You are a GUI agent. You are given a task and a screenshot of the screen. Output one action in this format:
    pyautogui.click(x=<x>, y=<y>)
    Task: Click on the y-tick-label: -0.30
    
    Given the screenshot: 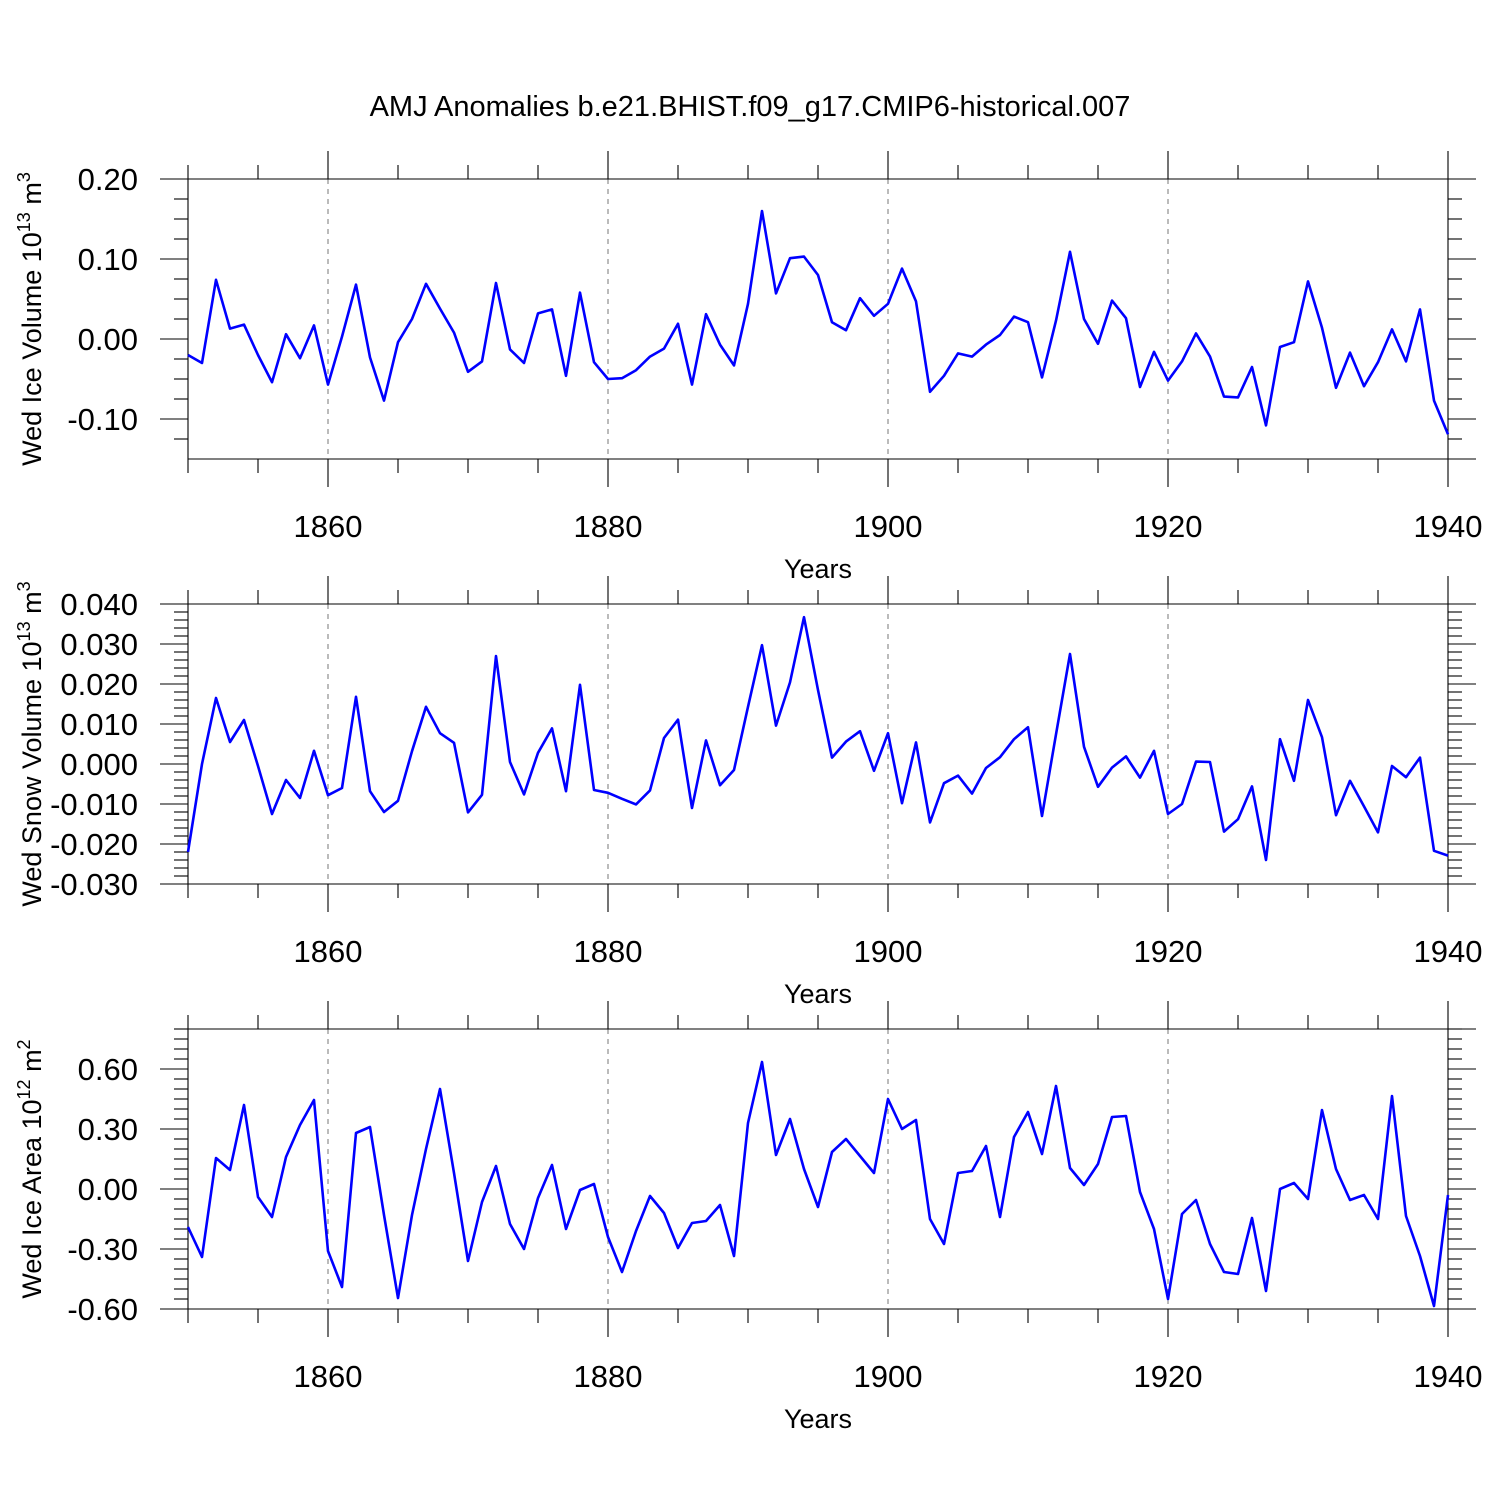 What is the action you would take?
    pyautogui.click(x=102, y=1249)
    